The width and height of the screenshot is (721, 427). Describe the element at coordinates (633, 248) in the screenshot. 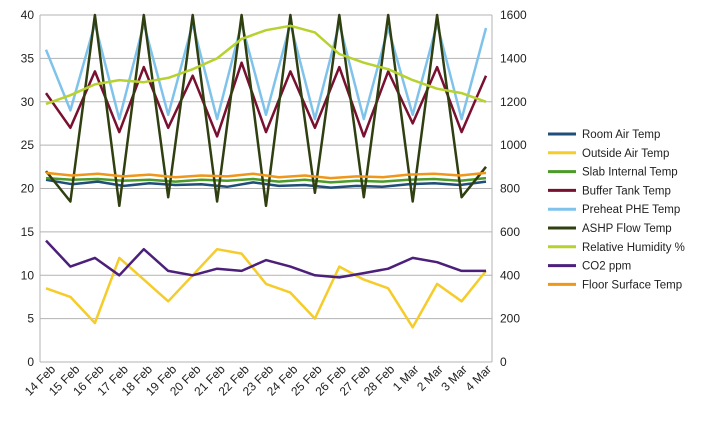

I see `legend-label-6: Relative Humidity %` at that location.